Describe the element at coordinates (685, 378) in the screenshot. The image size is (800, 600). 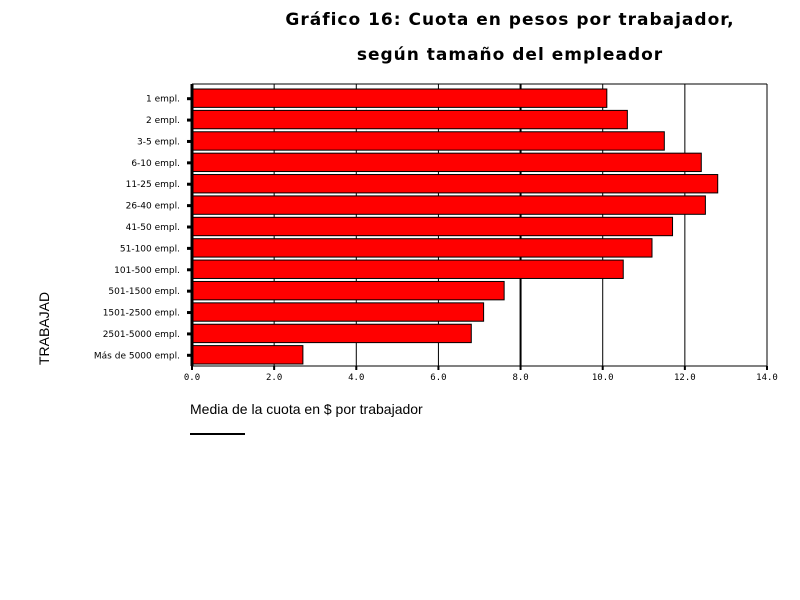
I see `x-tick-label: 12.0` at that location.